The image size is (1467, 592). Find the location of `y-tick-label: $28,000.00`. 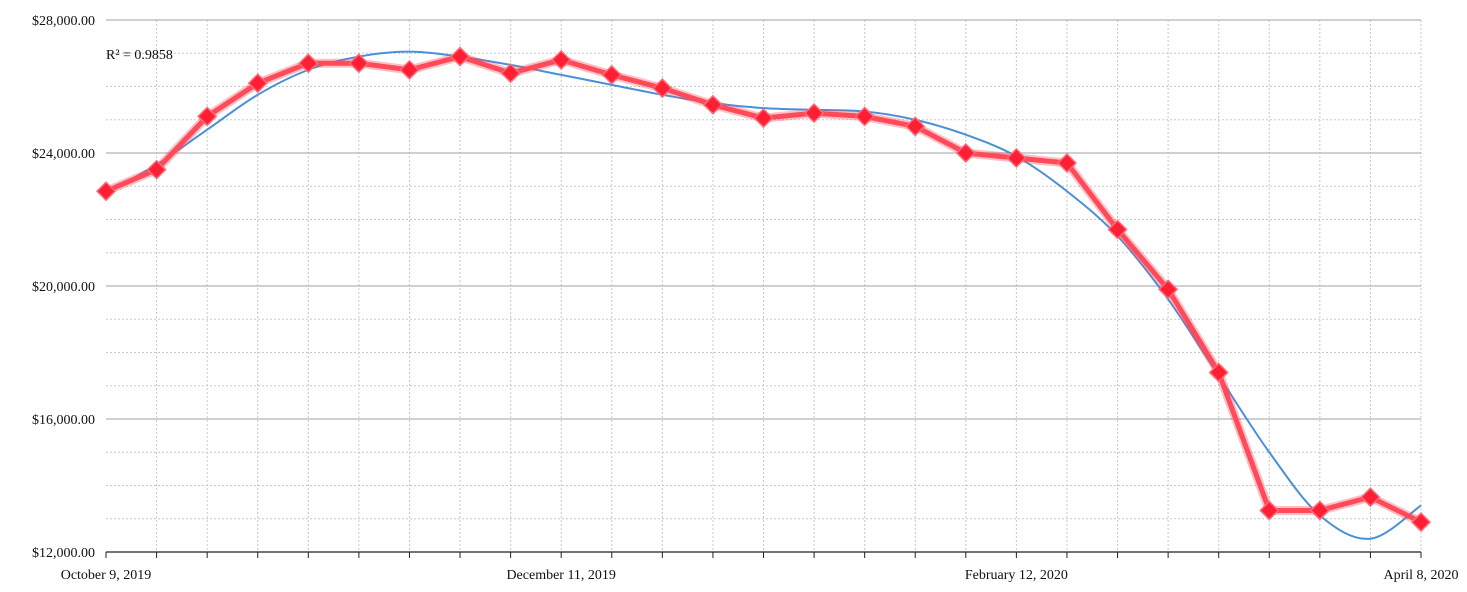

y-tick-label: $28,000.00 is located at coordinates (63, 21).